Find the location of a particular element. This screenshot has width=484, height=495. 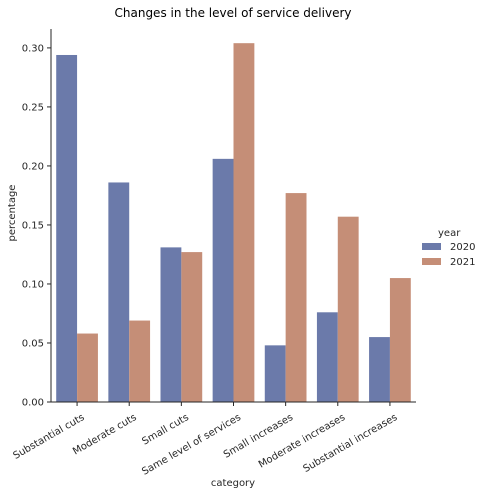

chart-title: Changes in the level of service delivery is located at coordinates (233, 13).